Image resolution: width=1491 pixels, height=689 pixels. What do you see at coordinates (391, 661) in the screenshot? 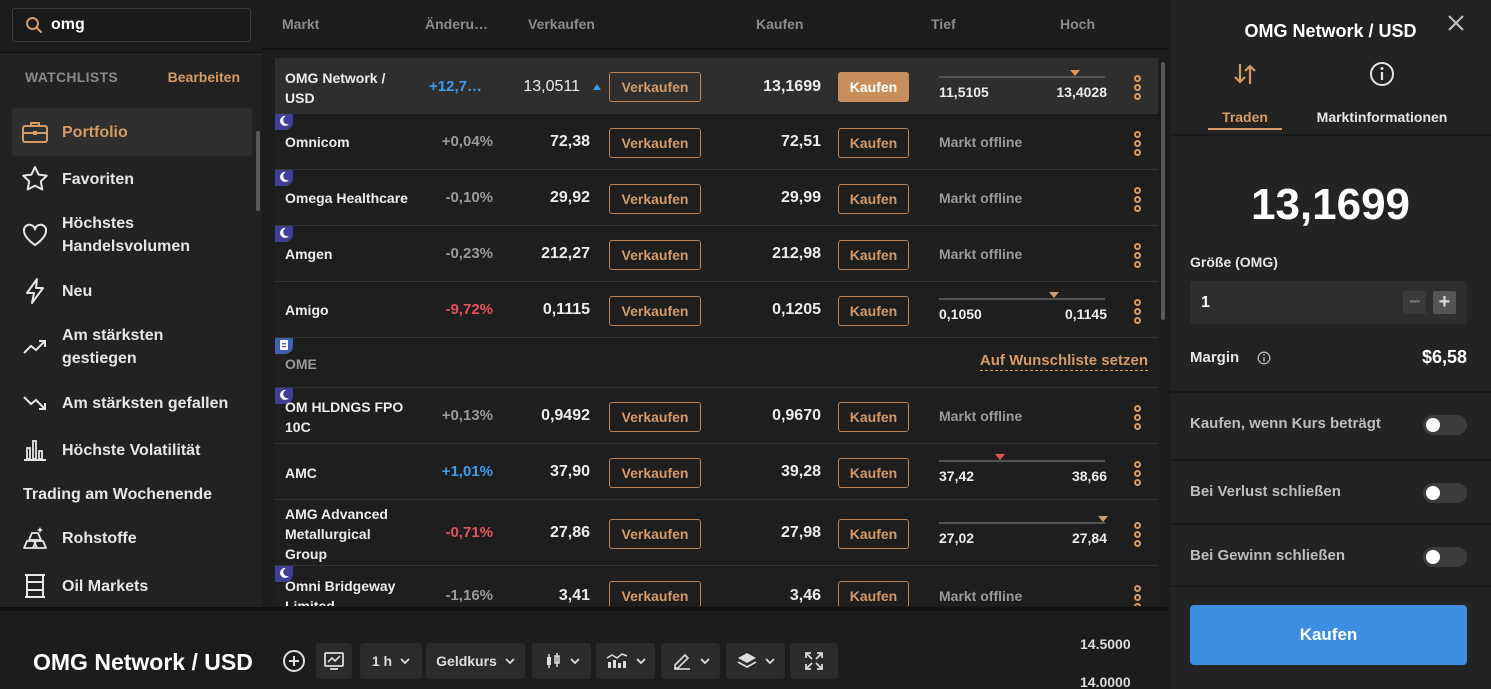
I see `interval-dropdown: 1 h` at bounding box center [391, 661].